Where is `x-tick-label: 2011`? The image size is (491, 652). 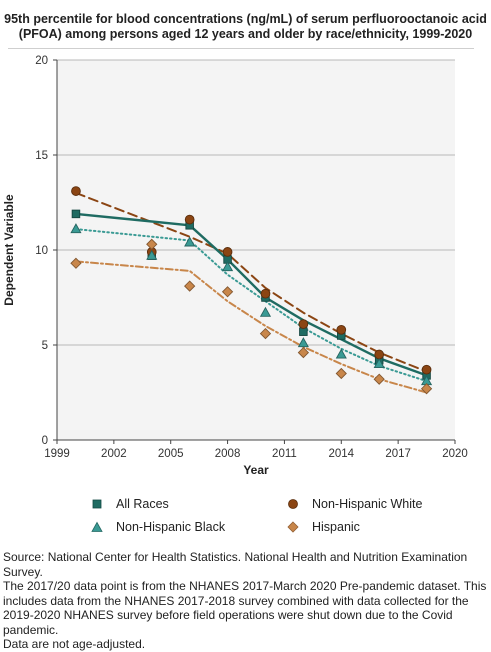 x-tick-label: 2011 is located at coordinates (284, 454).